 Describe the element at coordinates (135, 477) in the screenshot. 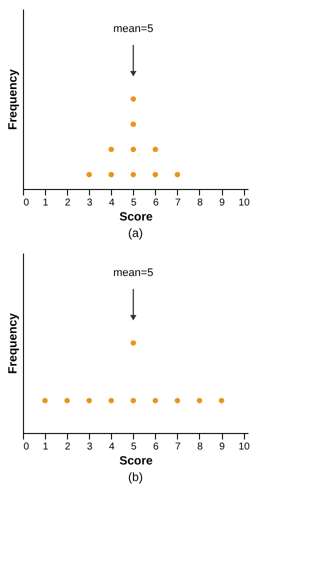

I see `text: (b)` at that location.